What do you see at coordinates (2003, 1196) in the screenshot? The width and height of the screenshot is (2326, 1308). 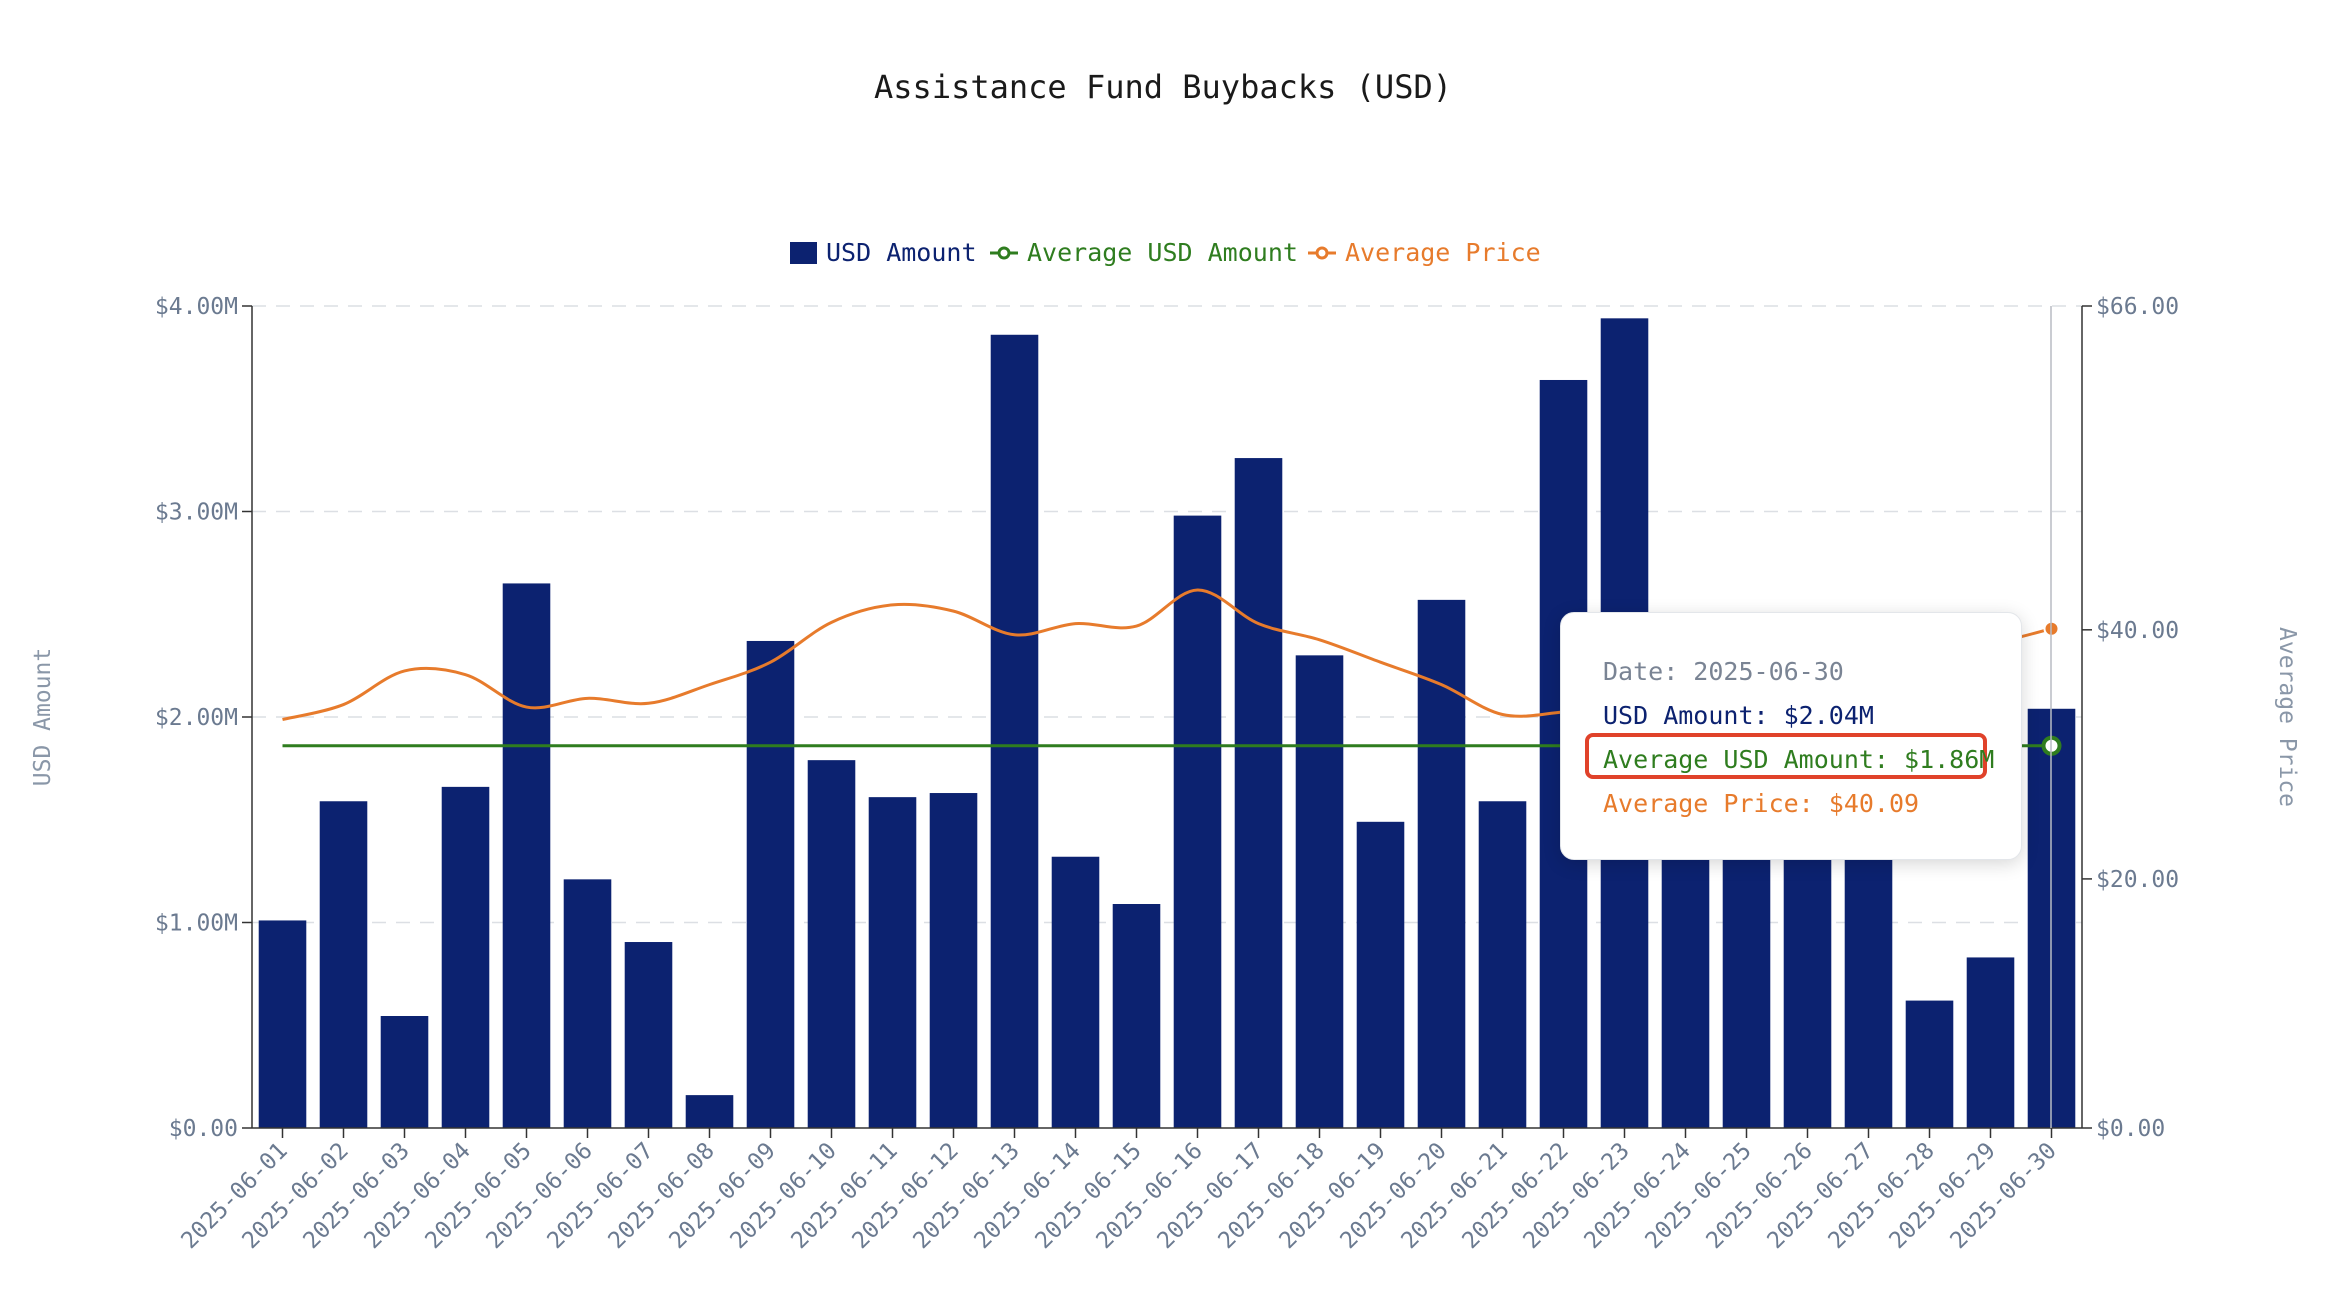 I see `x-tick-label: 2025-06-30` at bounding box center [2003, 1196].